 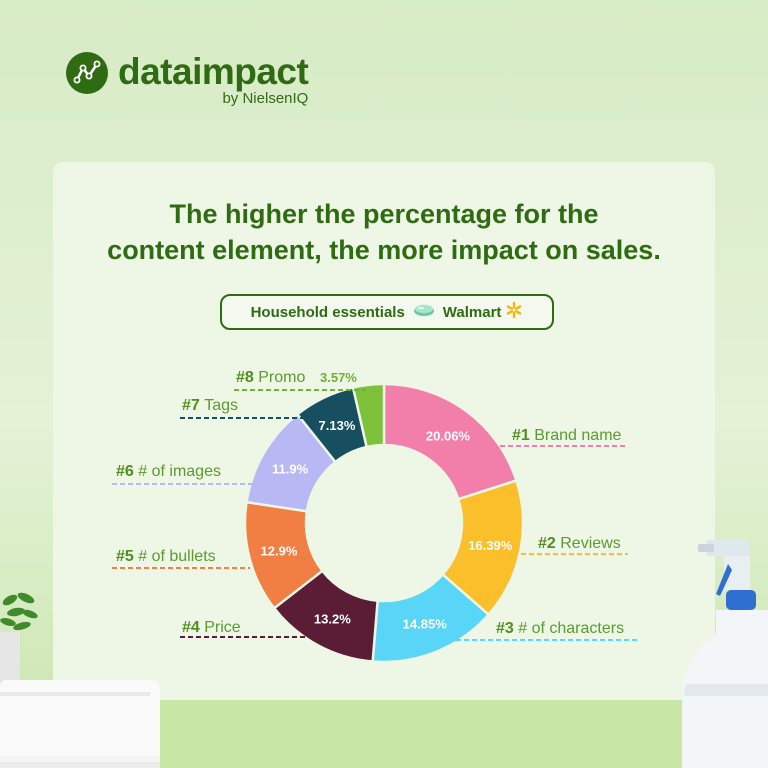 I want to click on spray-bottle-icon, so click(x=725, y=654).